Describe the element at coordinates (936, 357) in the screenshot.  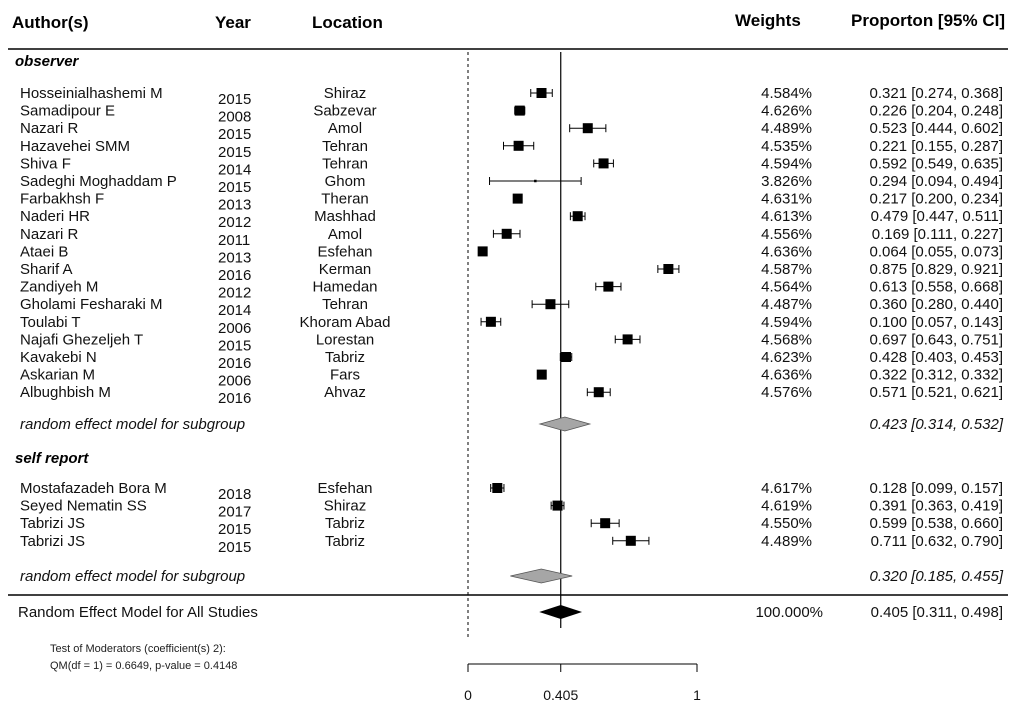
I see `study-proportion-ci: 0.428 [0.403, 0.453]` at that location.